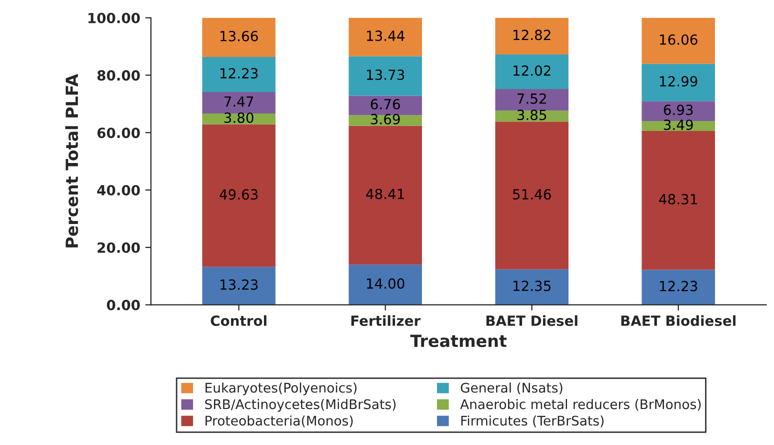 The width and height of the screenshot is (774, 445). I want to click on y-tick-label: 20.00, so click(119, 247).